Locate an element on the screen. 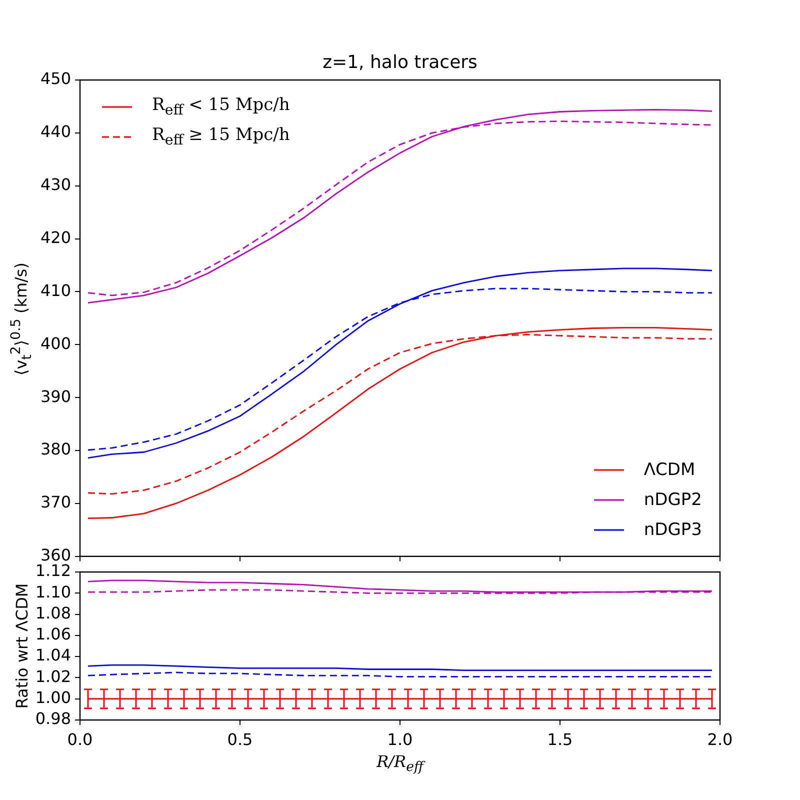  y-tick-label: 380 is located at coordinates (55, 449).